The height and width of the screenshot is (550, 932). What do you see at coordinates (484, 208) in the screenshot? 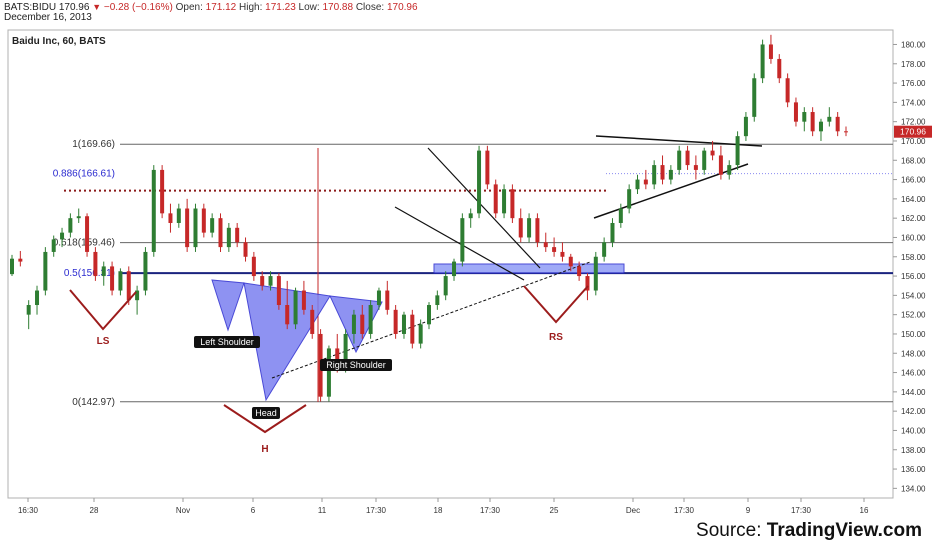
I see `trend-line` at bounding box center [484, 208].